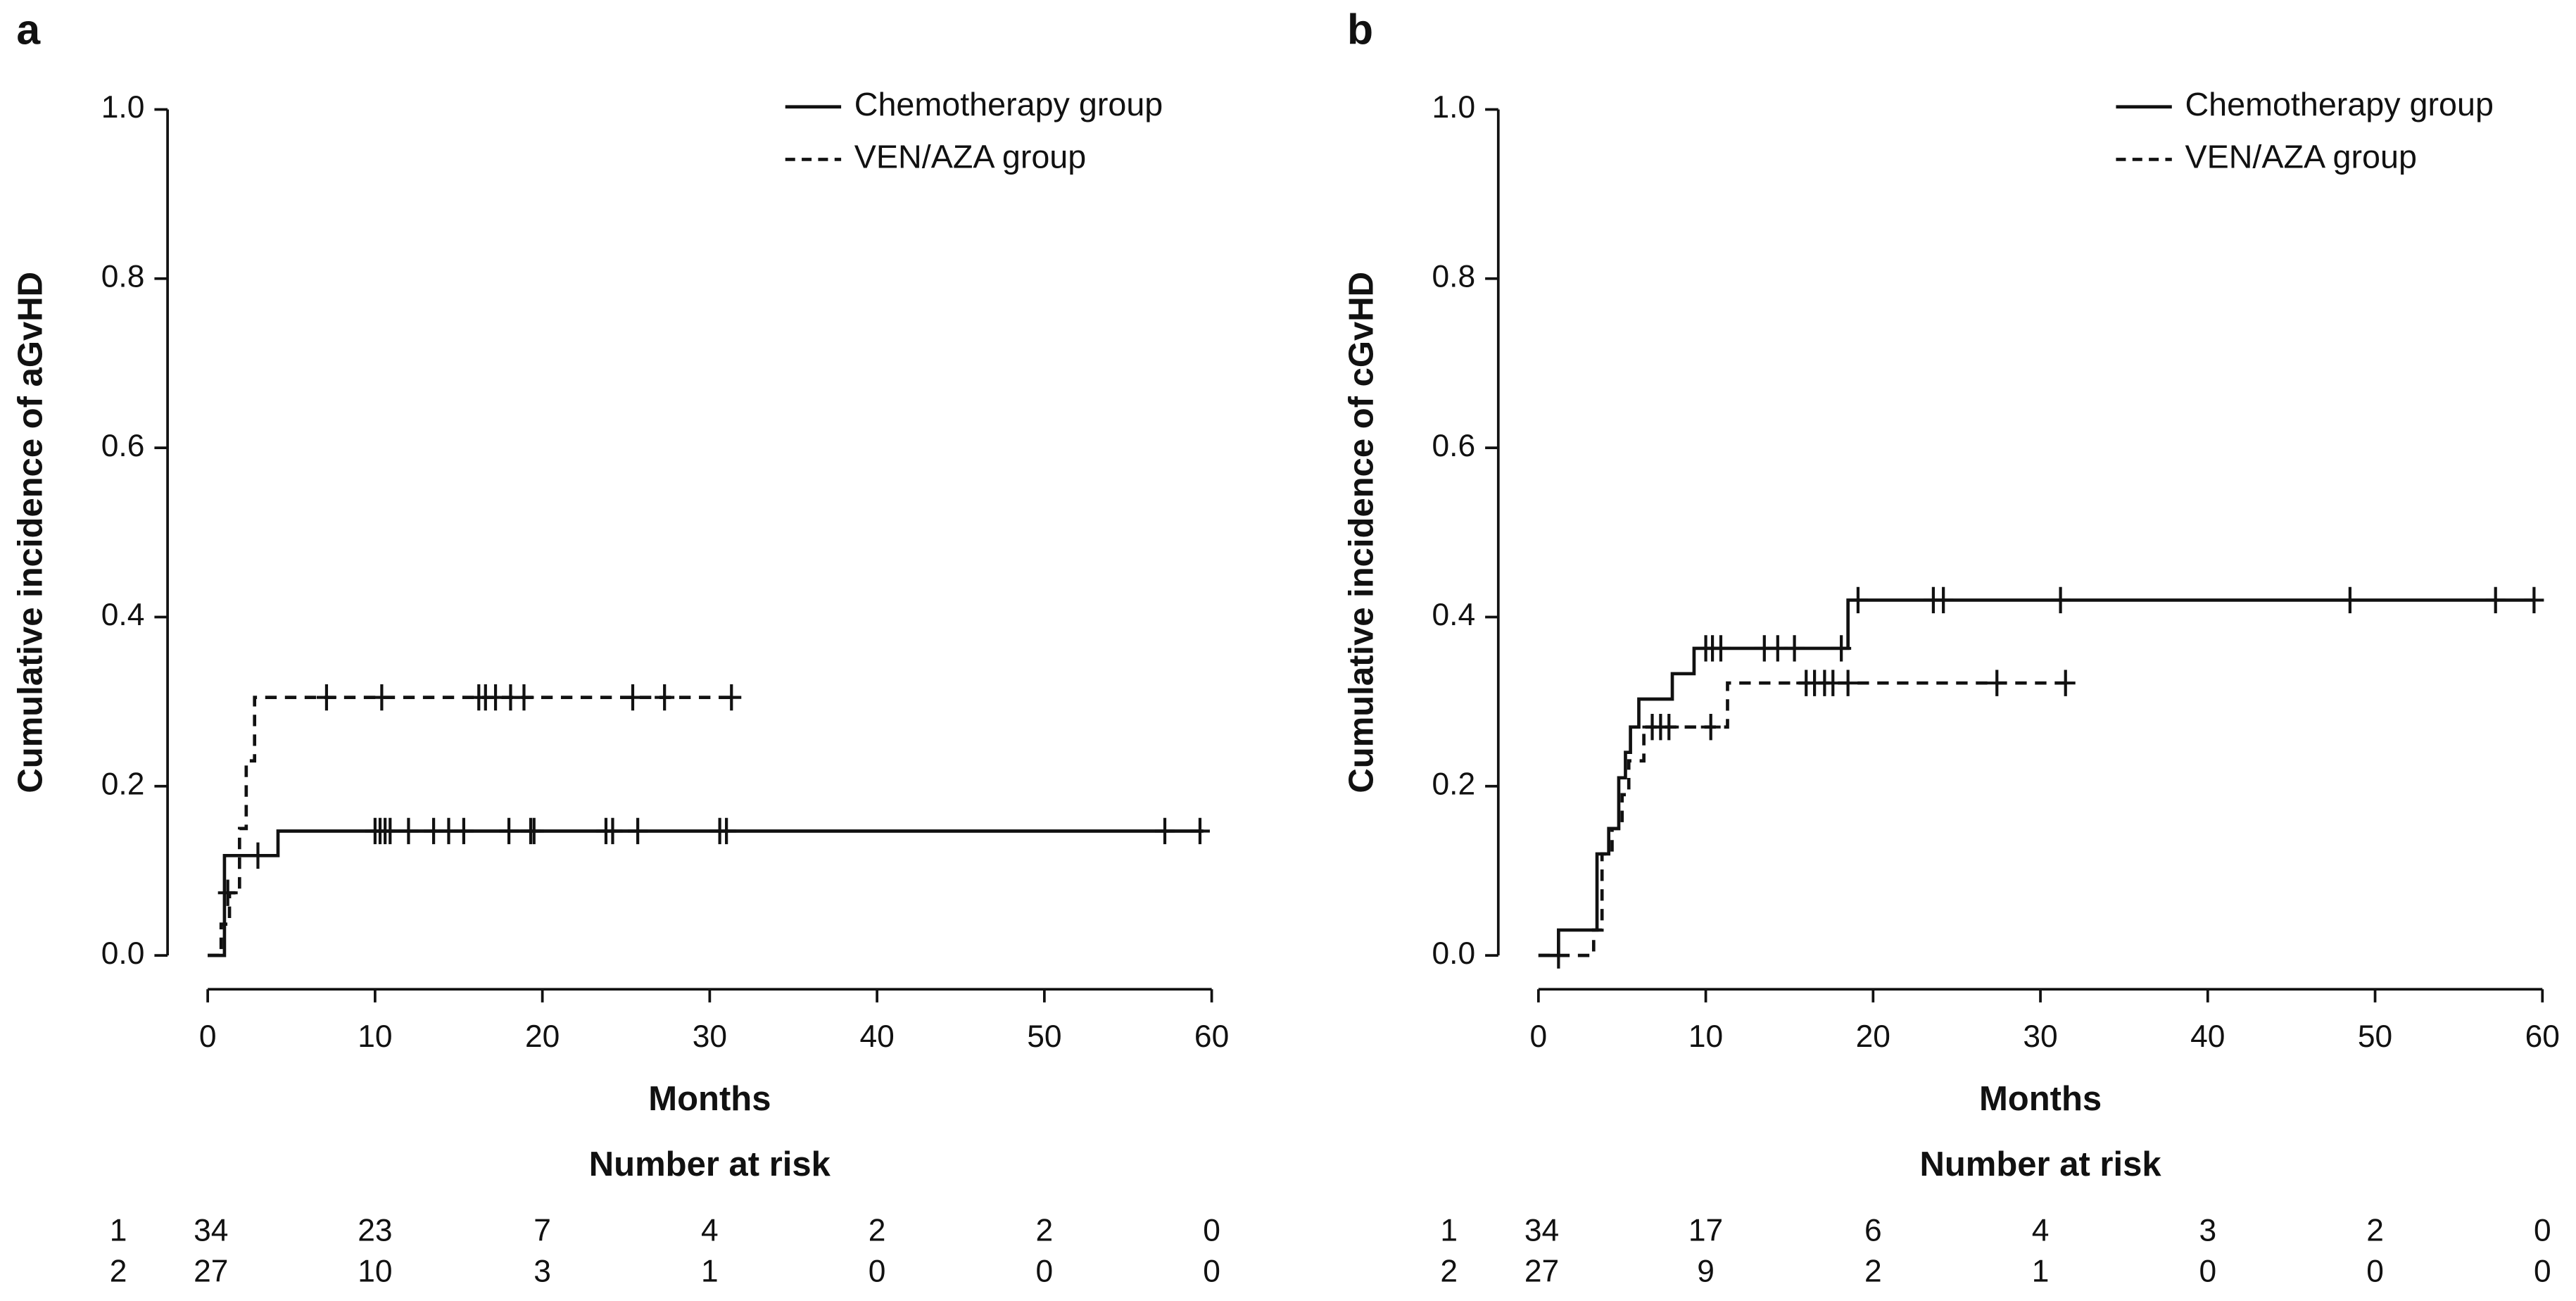  What do you see at coordinates (2041, 1272) in the screenshot?
I see `risk-count: 1` at bounding box center [2041, 1272].